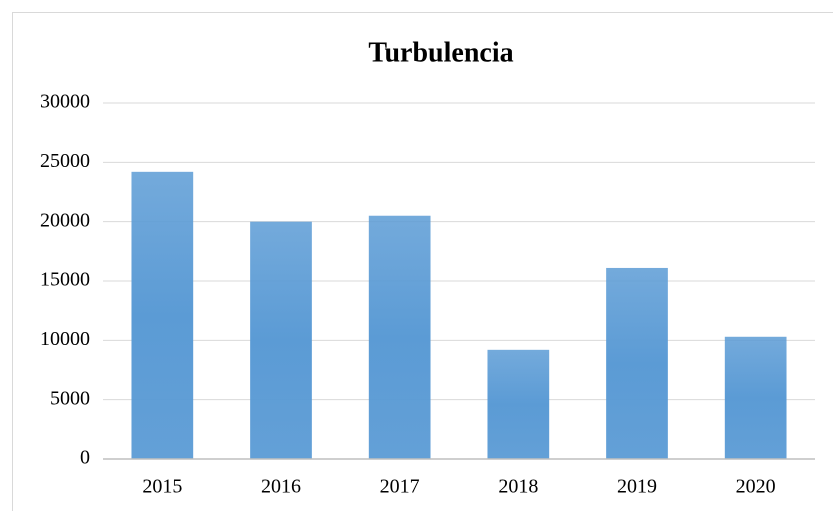  I want to click on y-tick-label: 30000, so click(65, 102).